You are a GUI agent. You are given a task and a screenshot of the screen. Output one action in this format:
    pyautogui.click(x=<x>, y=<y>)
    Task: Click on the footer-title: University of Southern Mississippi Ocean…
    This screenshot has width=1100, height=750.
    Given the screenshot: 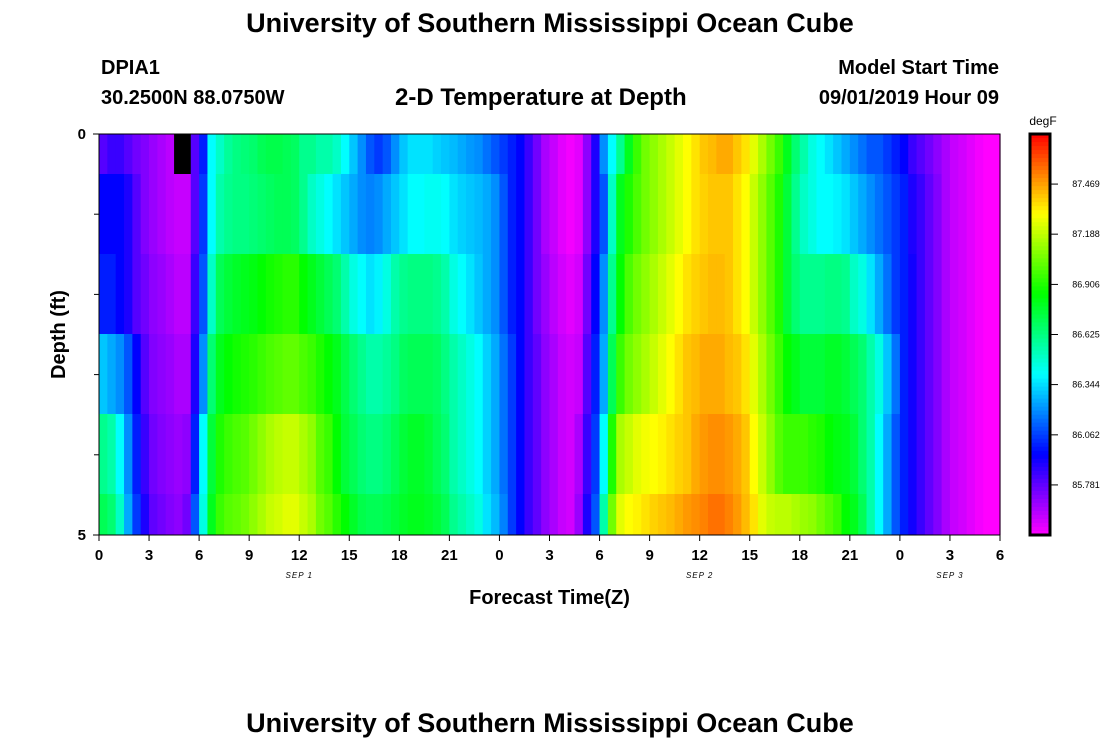 What is the action you would take?
    pyautogui.click(x=550, y=723)
    